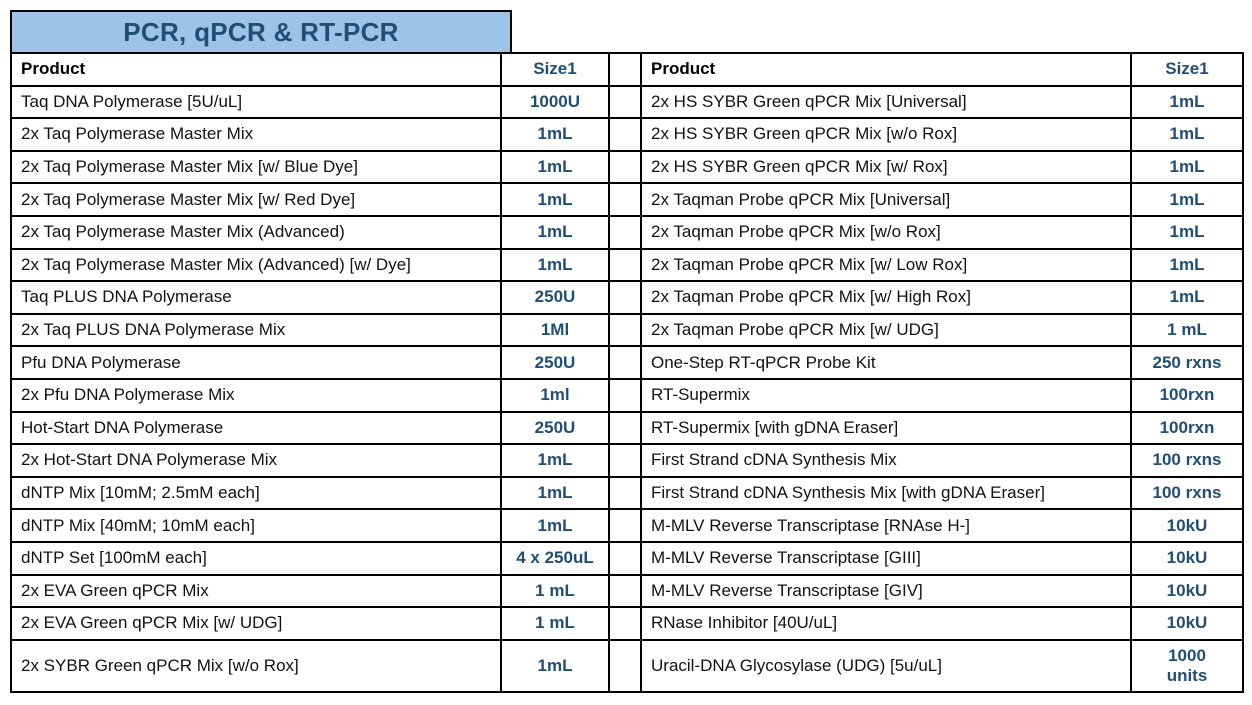 The image size is (1252, 705). What do you see at coordinates (1188, 363) in the screenshot?
I see `right-size-cell: 250 rxns` at bounding box center [1188, 363].